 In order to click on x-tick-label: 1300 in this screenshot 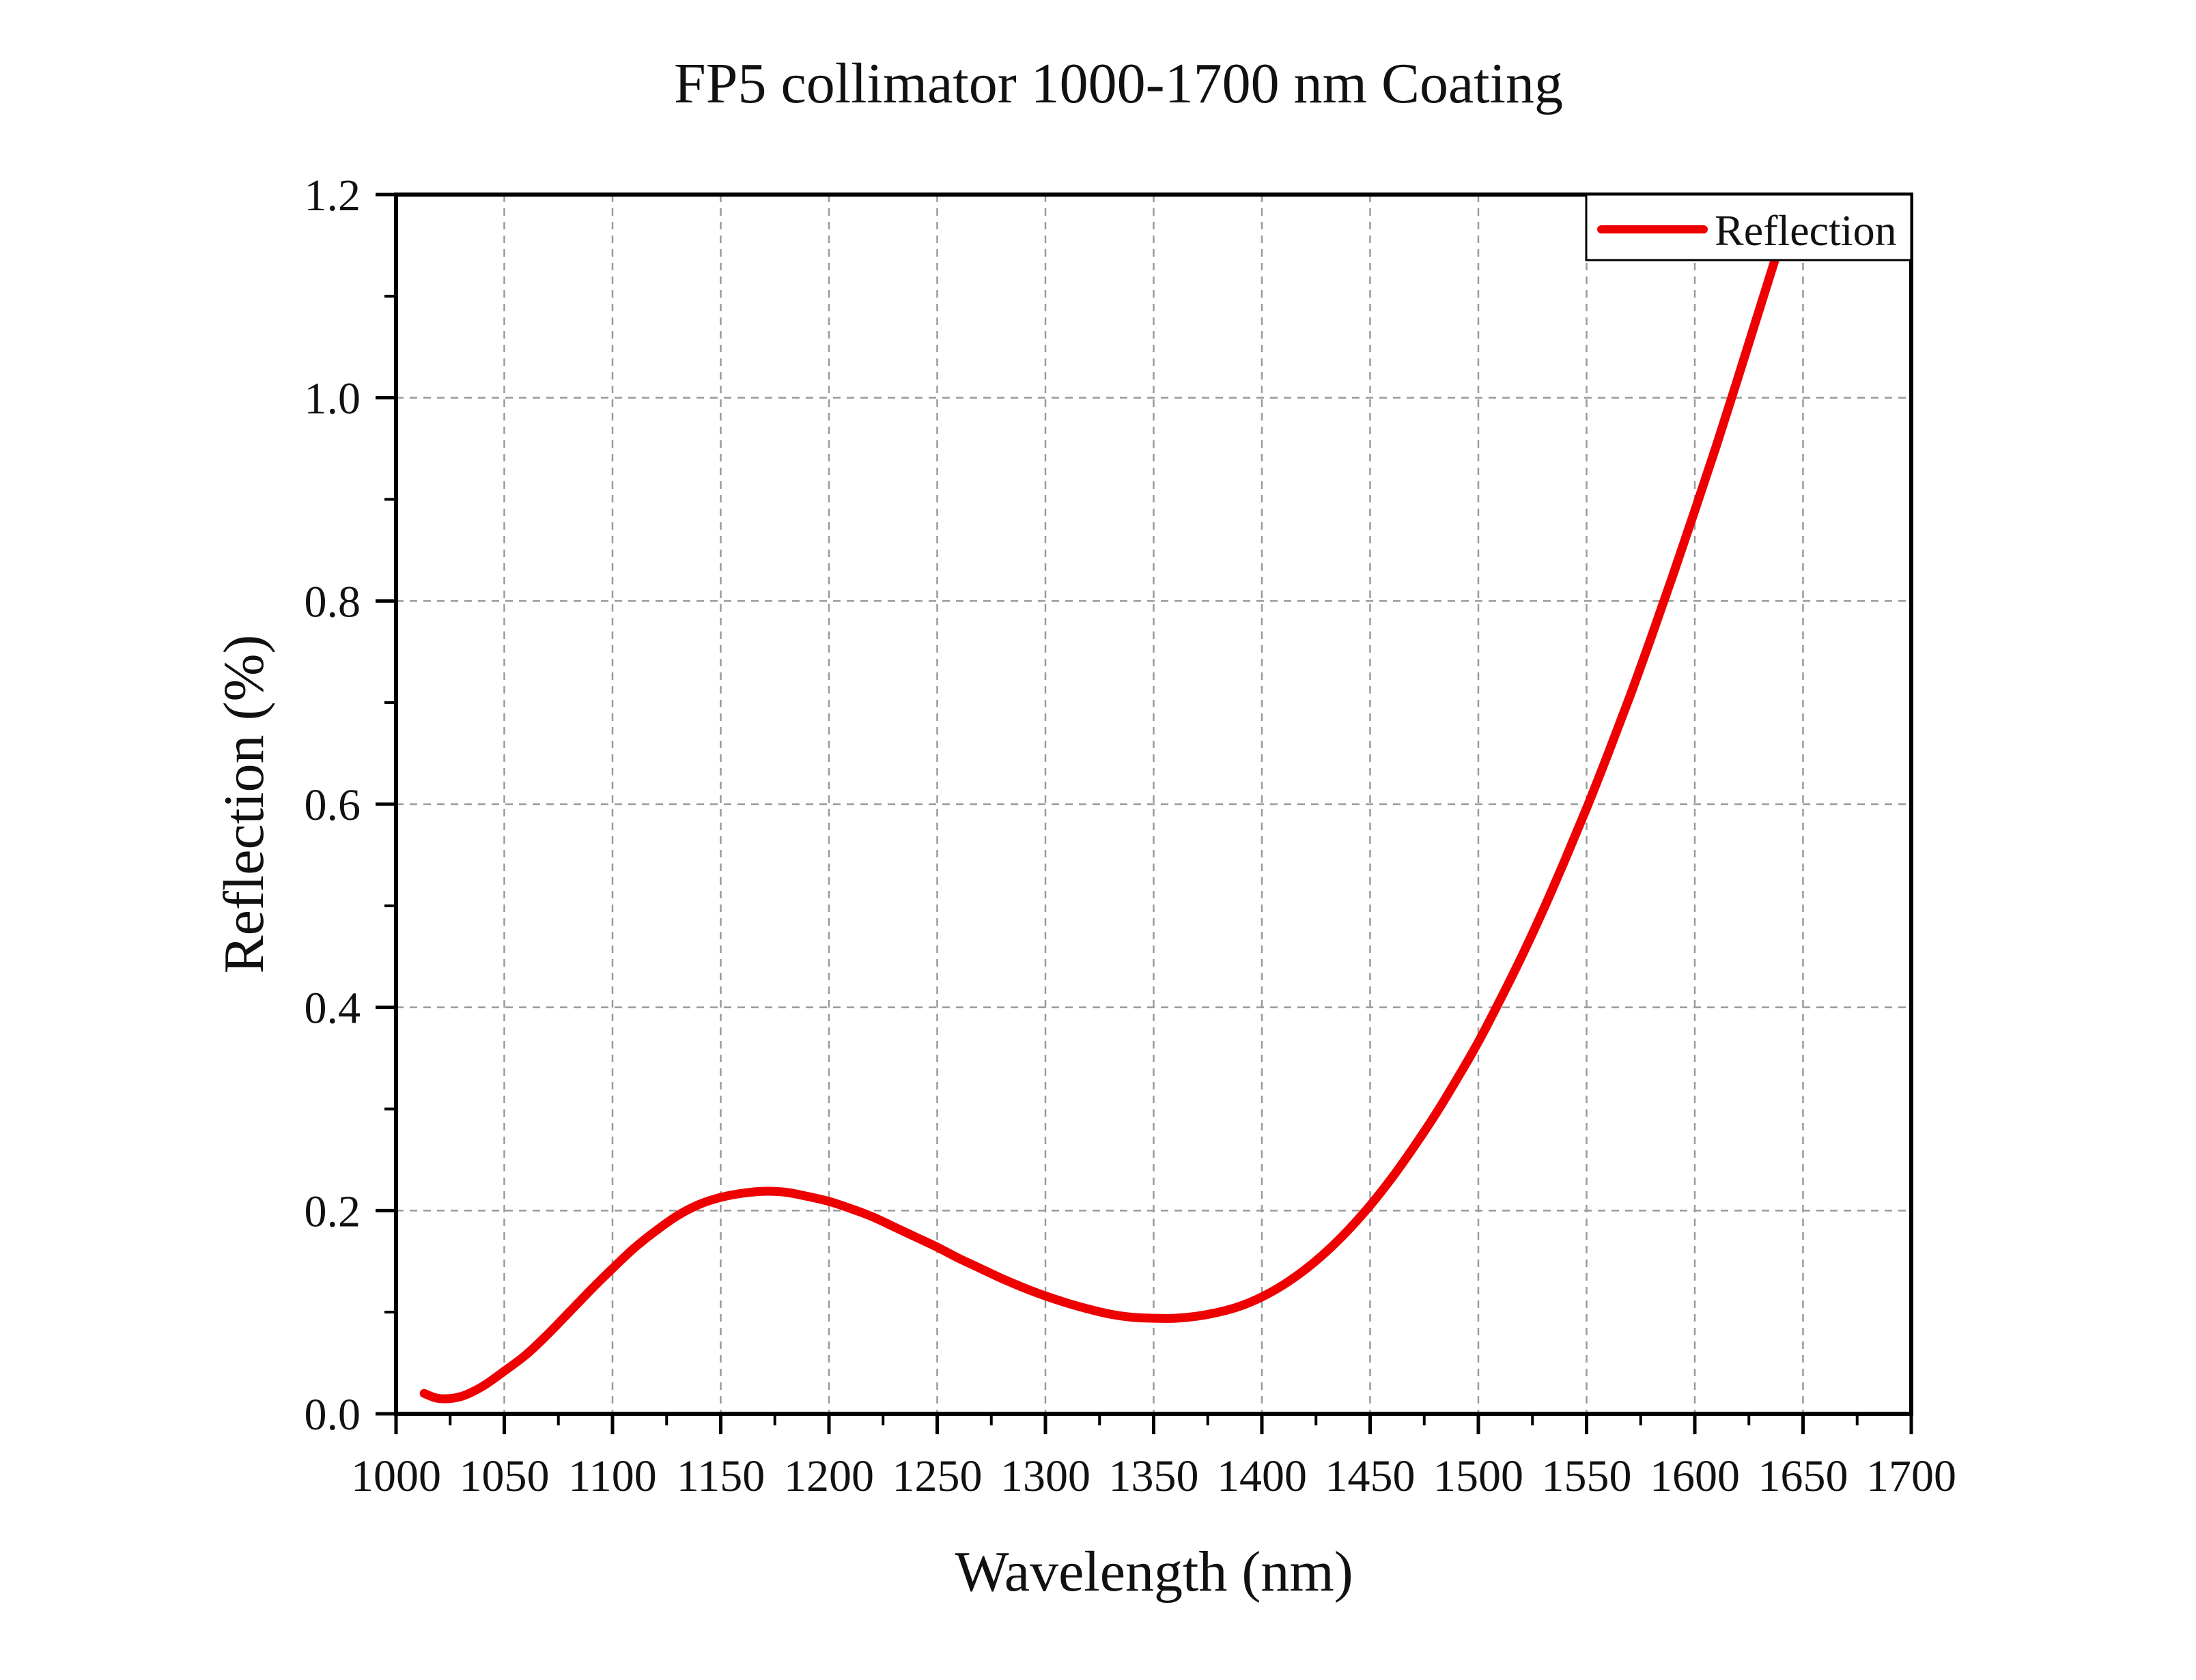, I will do `click(1045, 1476)`.